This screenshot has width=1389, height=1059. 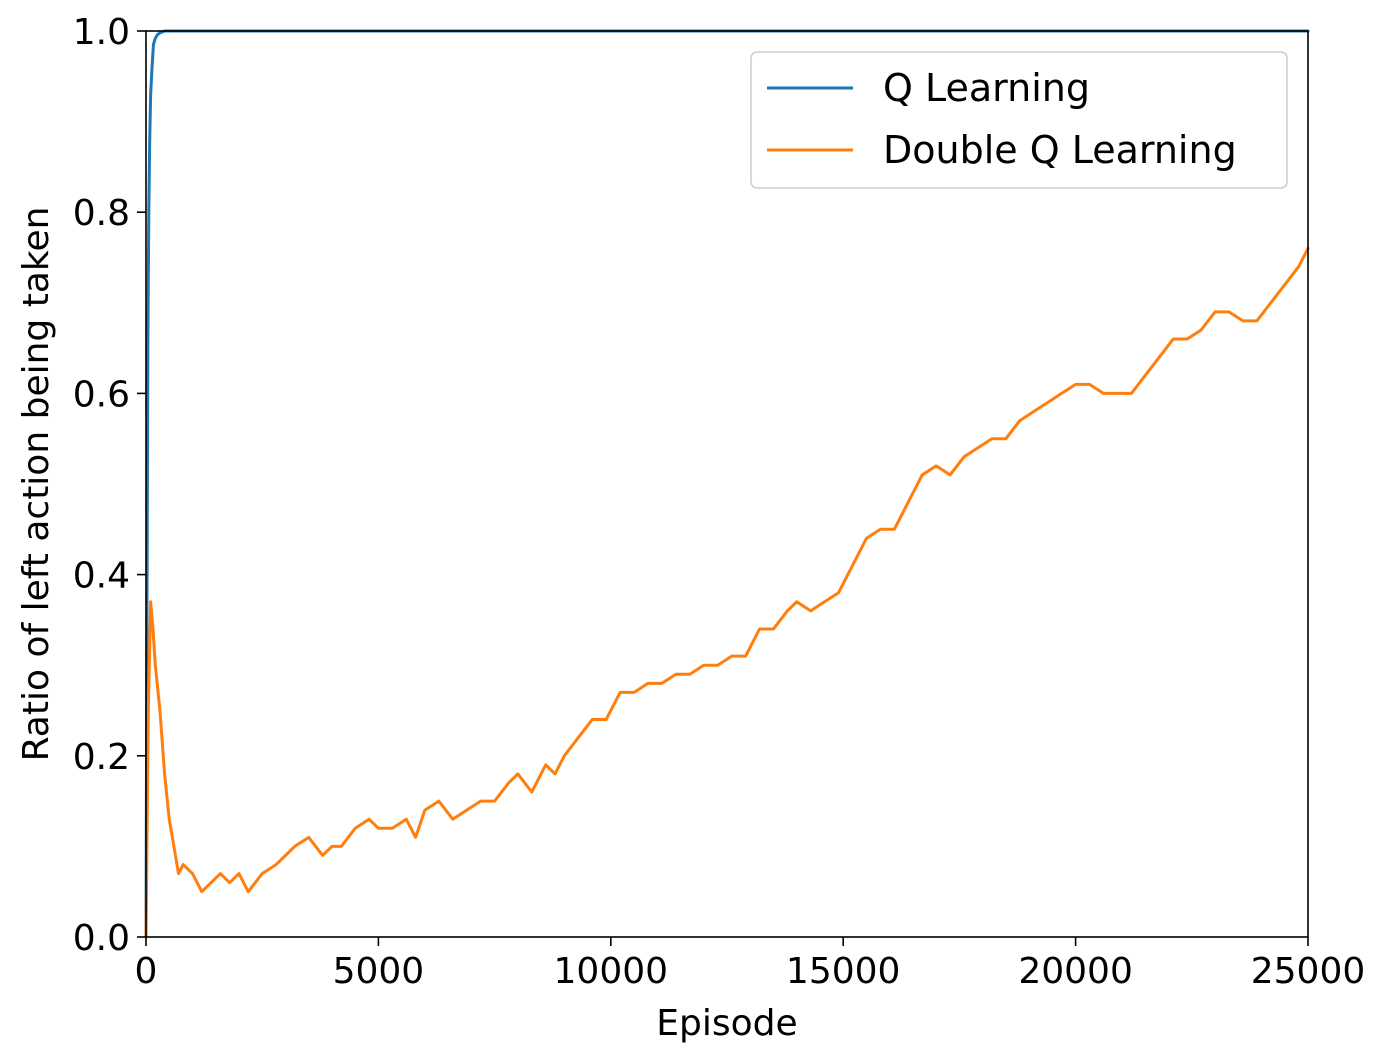 What do you see at coordinates (1308, 971) in the screenshot?
I see `x-tick-label: 25000` at bounding box center [1308, 971].